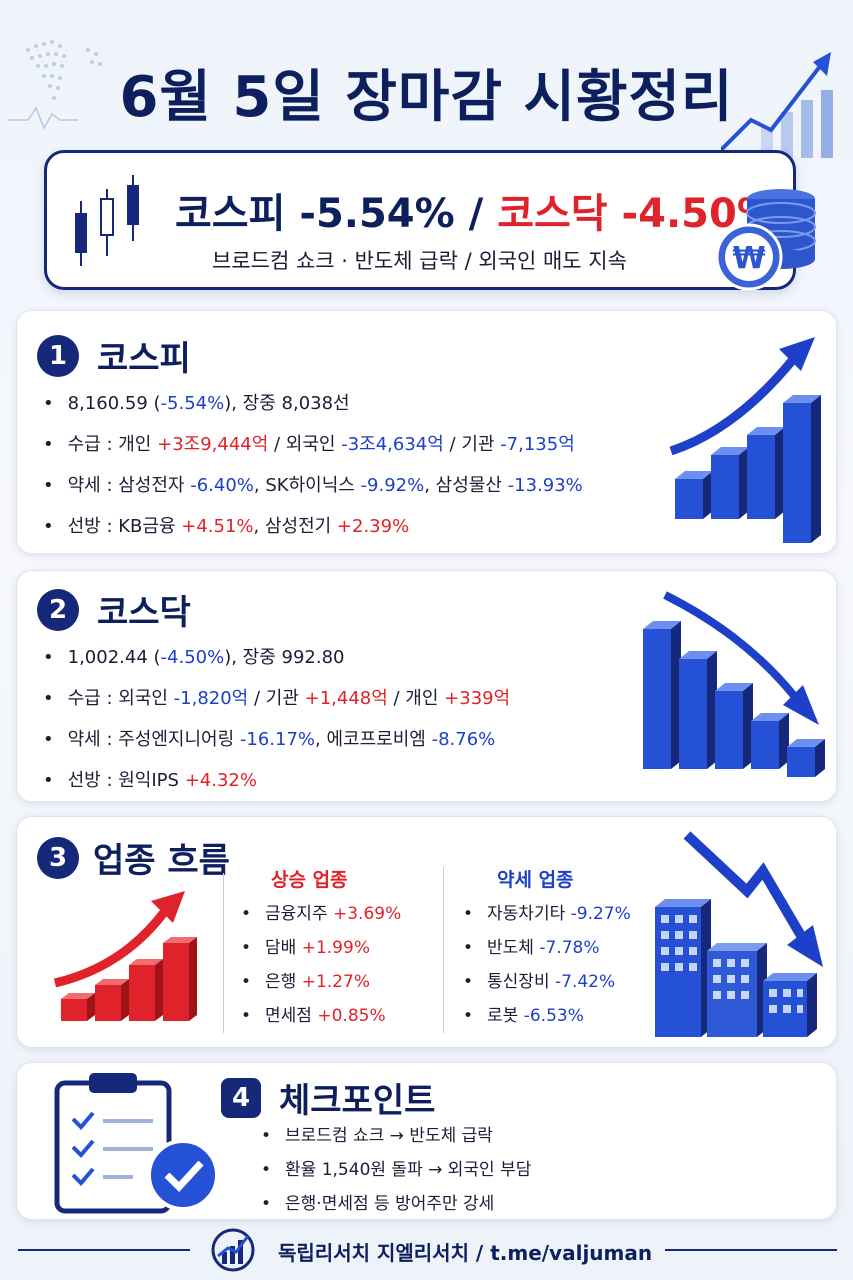 The height and width of the screenshot is (1280, 853). I want to click on summary-subtitle: 브로드컴 쇼크 · 반도체 급락 / 외국인 매도 지속, so click(419, 261).